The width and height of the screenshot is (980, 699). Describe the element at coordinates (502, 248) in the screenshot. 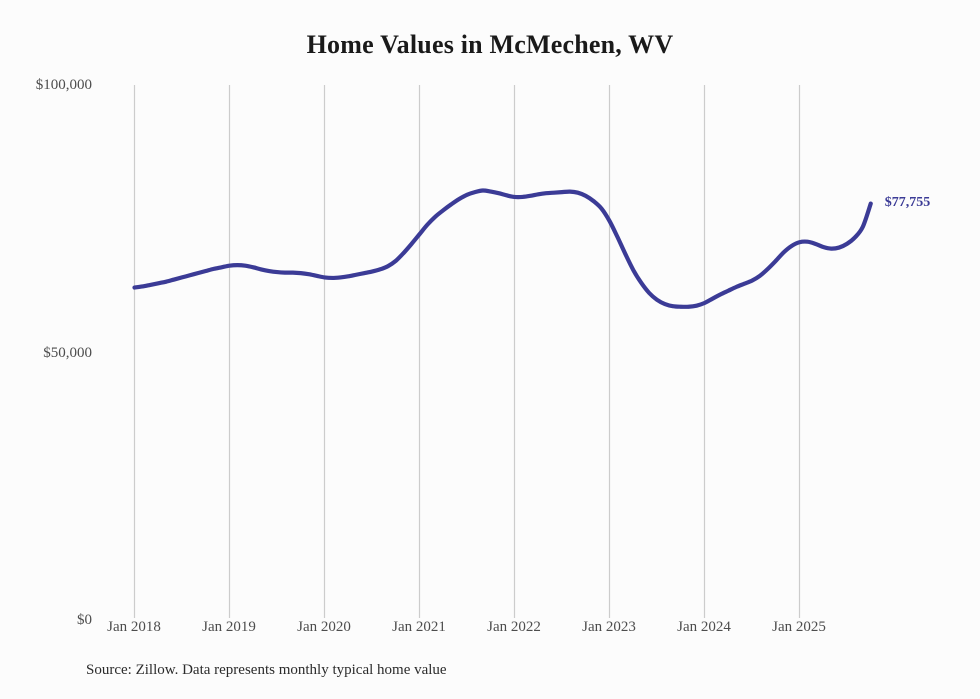

I see `data-series-line` at that location.